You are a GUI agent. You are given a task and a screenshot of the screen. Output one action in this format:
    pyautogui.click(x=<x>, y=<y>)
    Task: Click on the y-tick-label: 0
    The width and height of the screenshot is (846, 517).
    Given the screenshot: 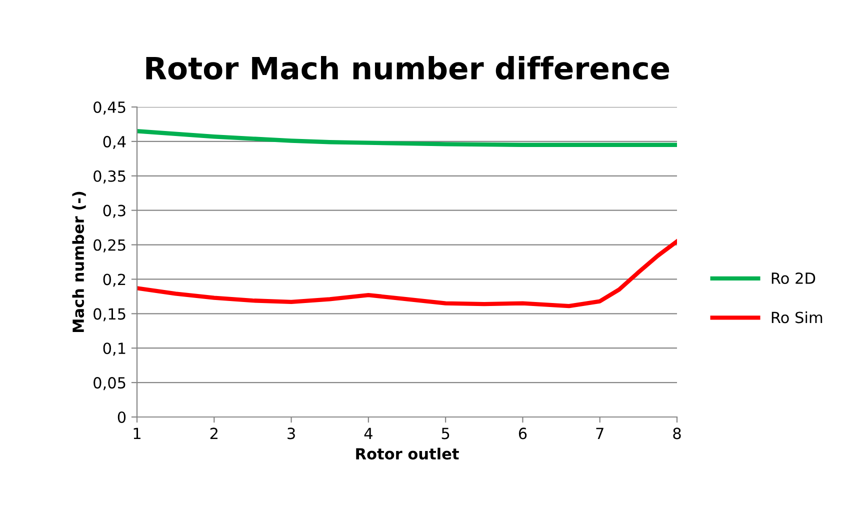 What is the action you would take?
    pyautogui.click(x=122, y=417)
    